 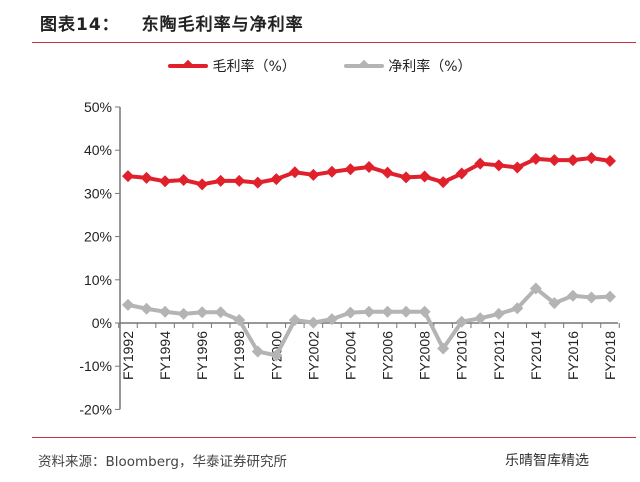 I want to click on figure-title: 图表14： 东陶毛利率与净利率, so click(x=172, y=22).